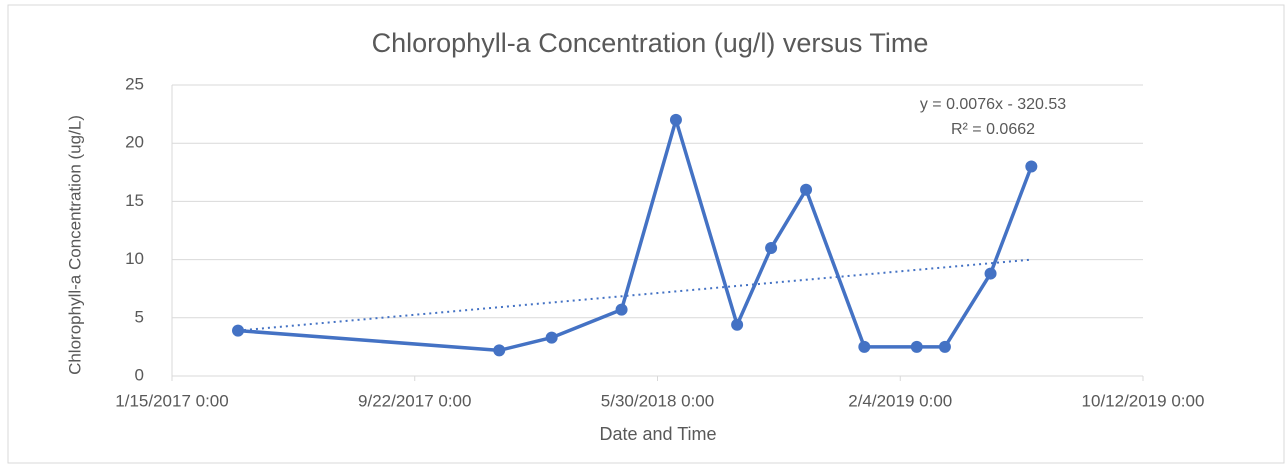 The image size is (1287, 467). Describe the element at coordinates (134, 142) in the screenshot. I see `y-tick-label: 20` at that location.